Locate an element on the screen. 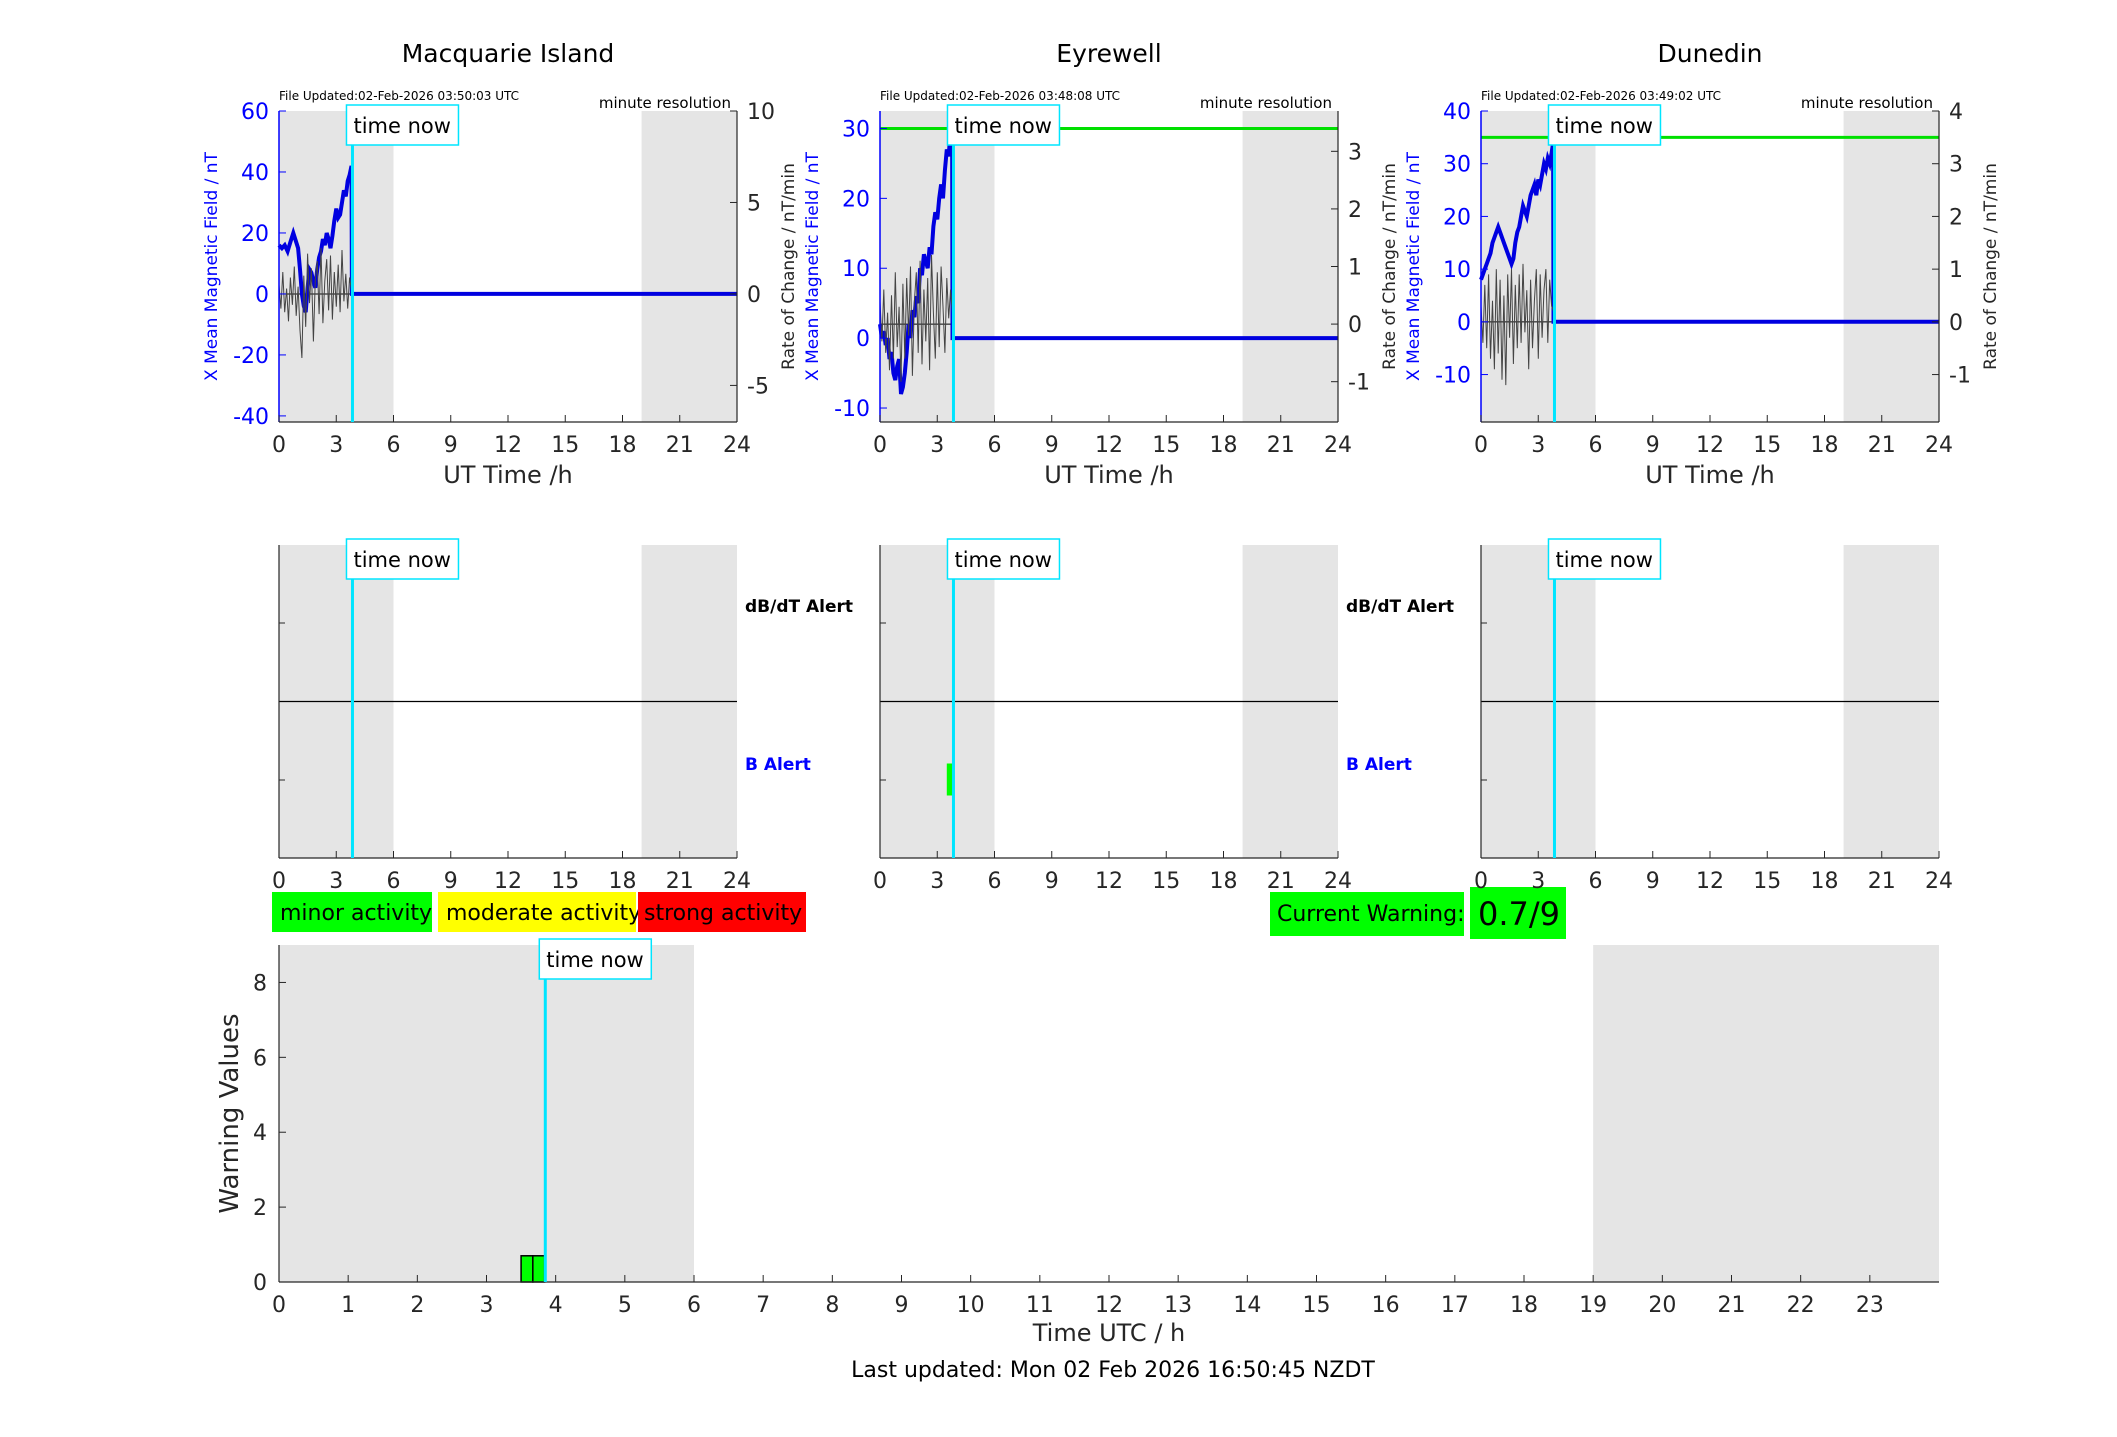 This screenshot has height=1437, width=2117. legend-strong-swatch is located at coordinates (722, 912).